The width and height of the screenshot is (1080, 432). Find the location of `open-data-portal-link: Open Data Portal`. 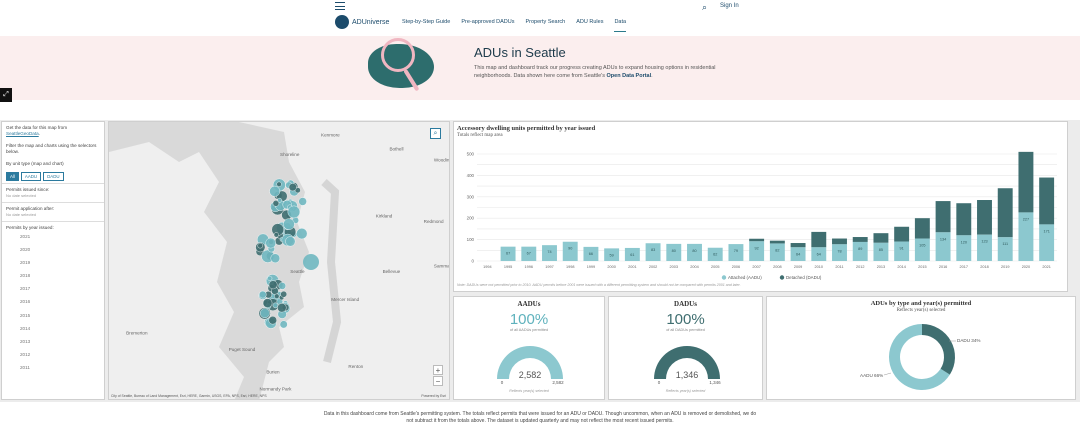

open-data-portal-link: Open Data Portal is located at coordinates (629, 76).